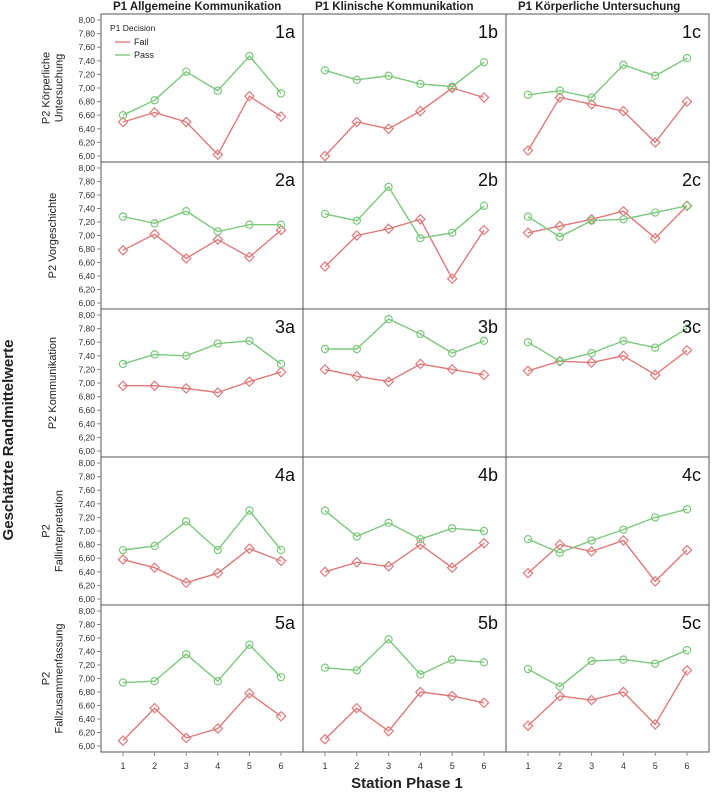 The image size is (717, 798). What do you see at coordinates (285, 32) in the screenshot?
I see `panel-label: 1a` at bounding box center [285, 32].